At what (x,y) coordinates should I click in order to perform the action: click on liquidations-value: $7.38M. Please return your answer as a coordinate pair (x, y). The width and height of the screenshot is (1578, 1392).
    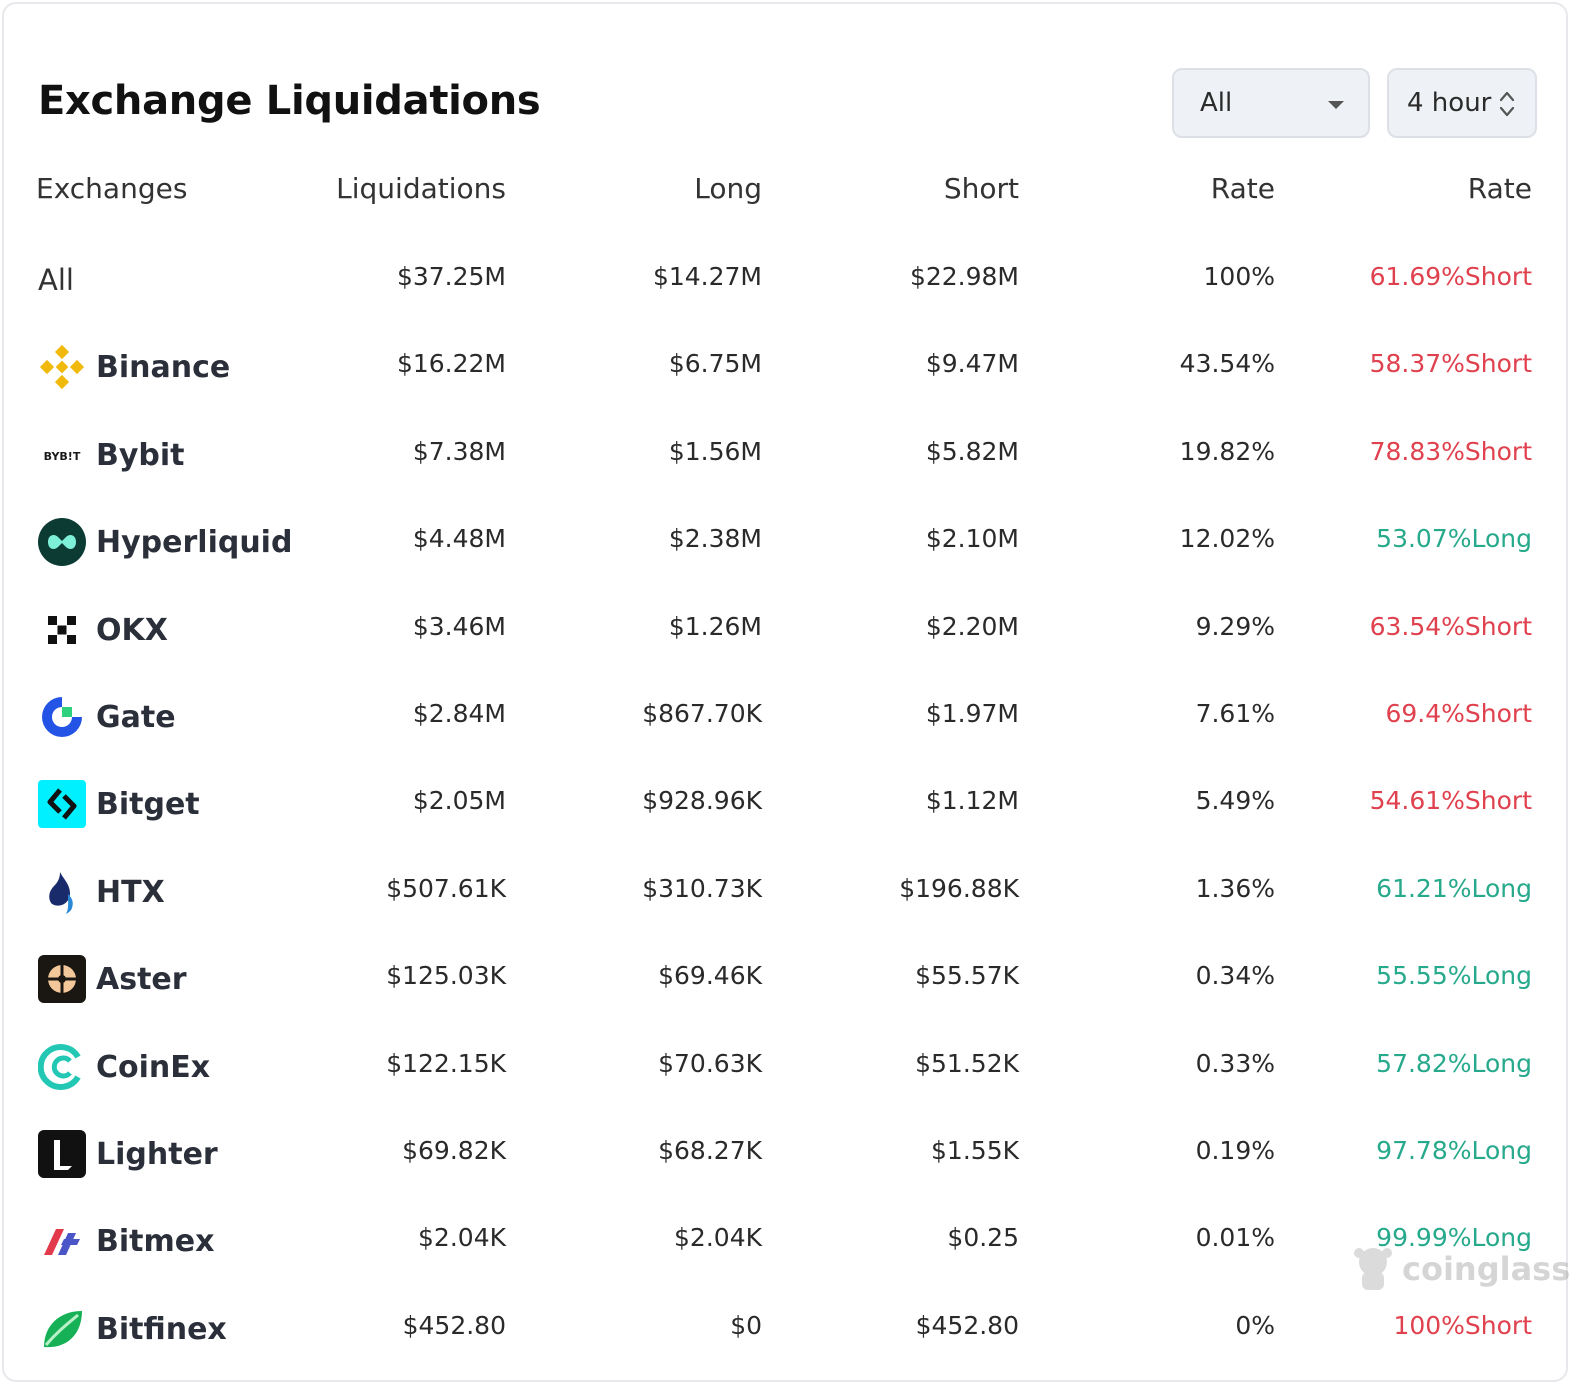
    Looking at the image, I should click on (459, 451).